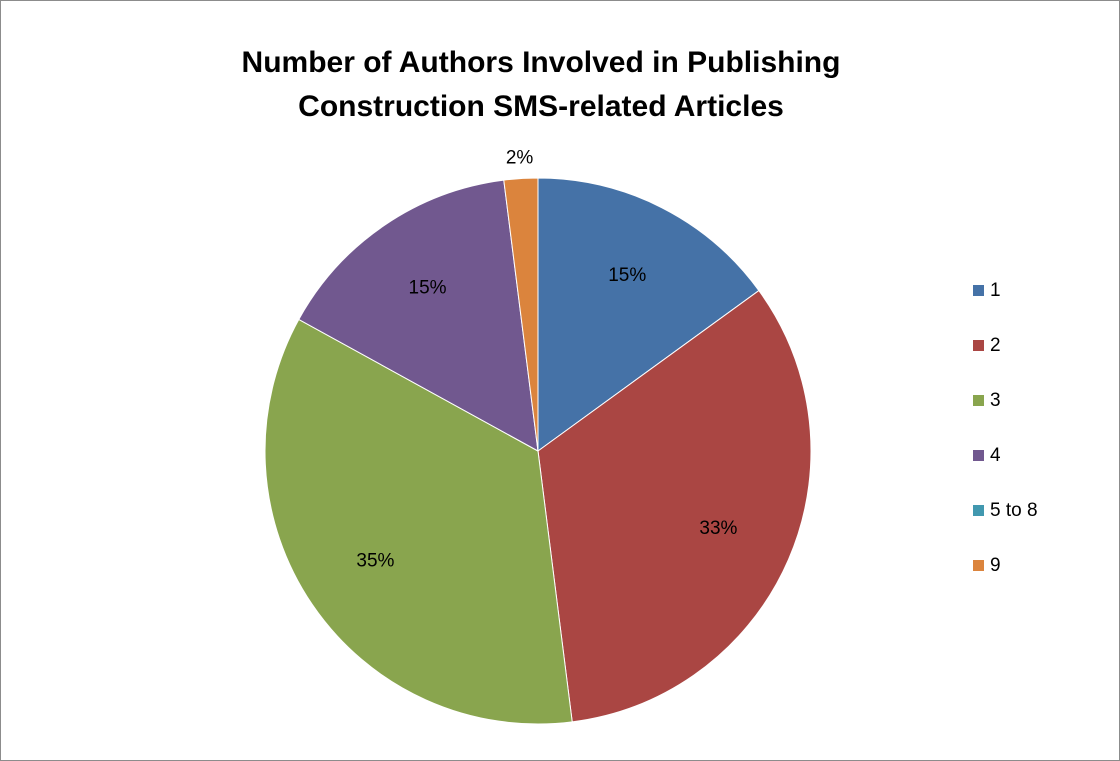  What do you see at coordinates (1005, 290) in the screenshot?
I see `legend-item-1: 1` at bounding box center [1005, 290].